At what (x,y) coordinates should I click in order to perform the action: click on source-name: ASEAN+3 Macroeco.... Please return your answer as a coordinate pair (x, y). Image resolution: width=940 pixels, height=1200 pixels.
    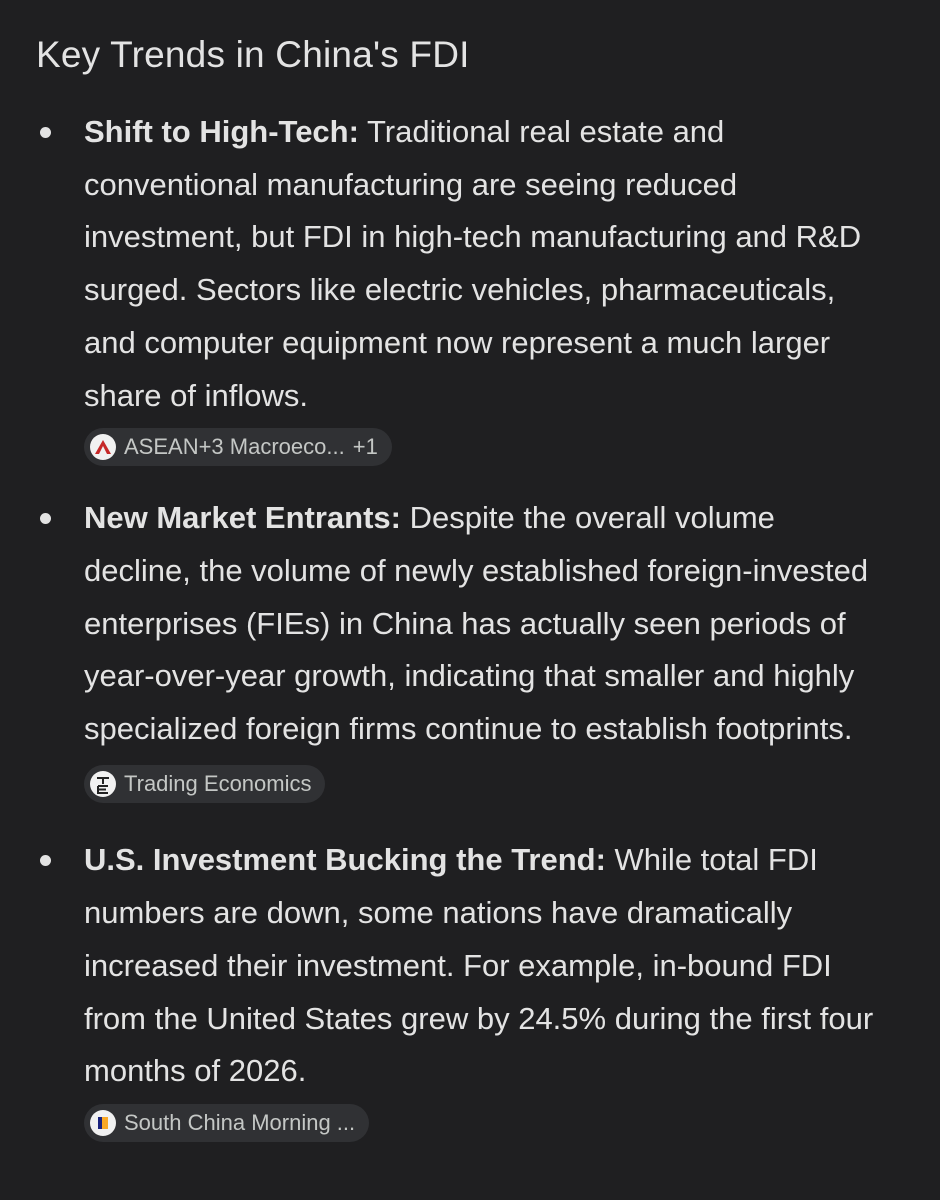
    Looking at the image, I should click on (234, 447).